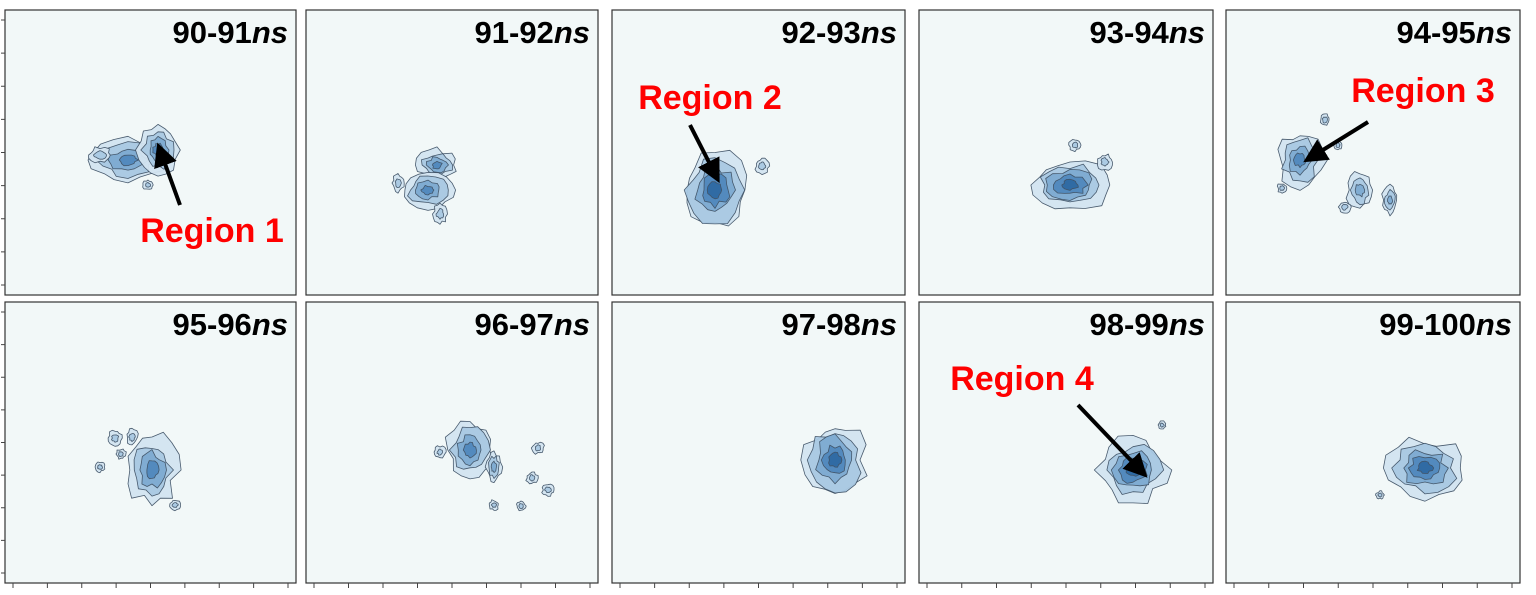 The width and height of the screenshot is (1536, 595). Describe the element at coordinates (1129, 324) in the screenshot. I see `panel-range: 98-99` at that location.